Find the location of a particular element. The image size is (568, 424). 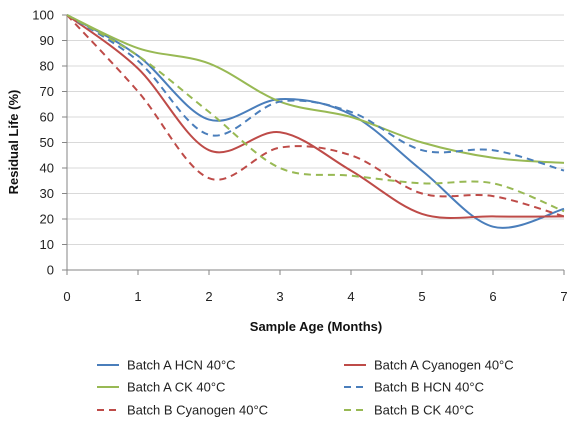

y-tick-label: 20 is located at coordinates (47, 219).